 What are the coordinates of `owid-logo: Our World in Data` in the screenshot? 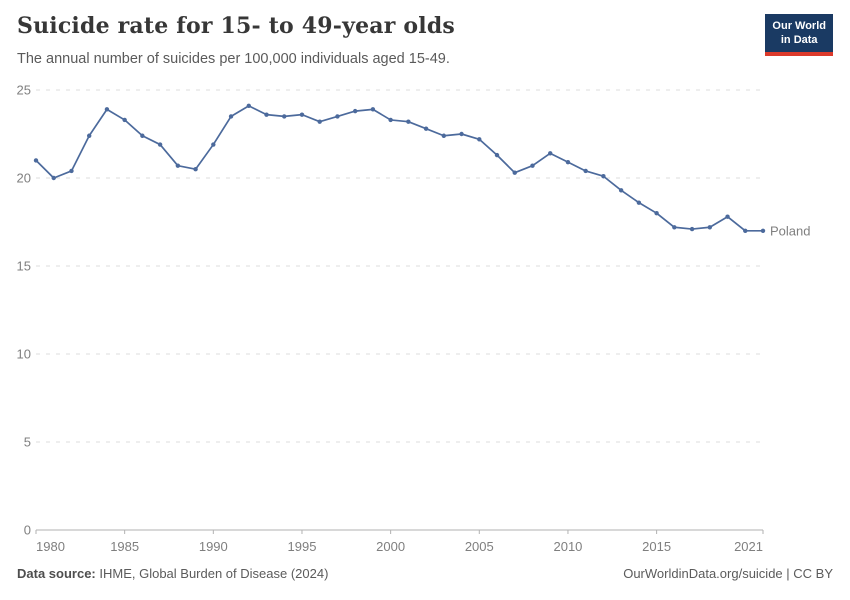 It's located at (799, 35).